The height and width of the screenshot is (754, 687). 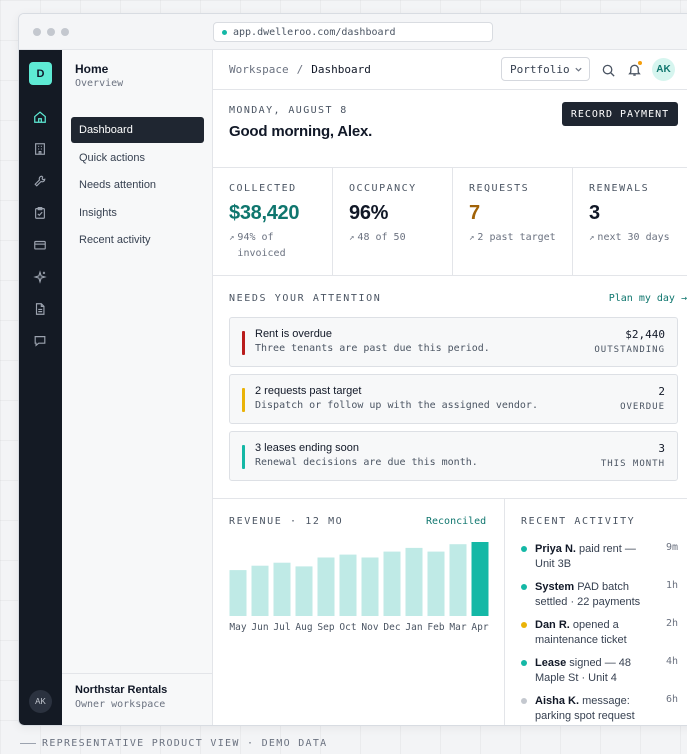 I want to click on footnote-rule, so click(x=28, y=743).